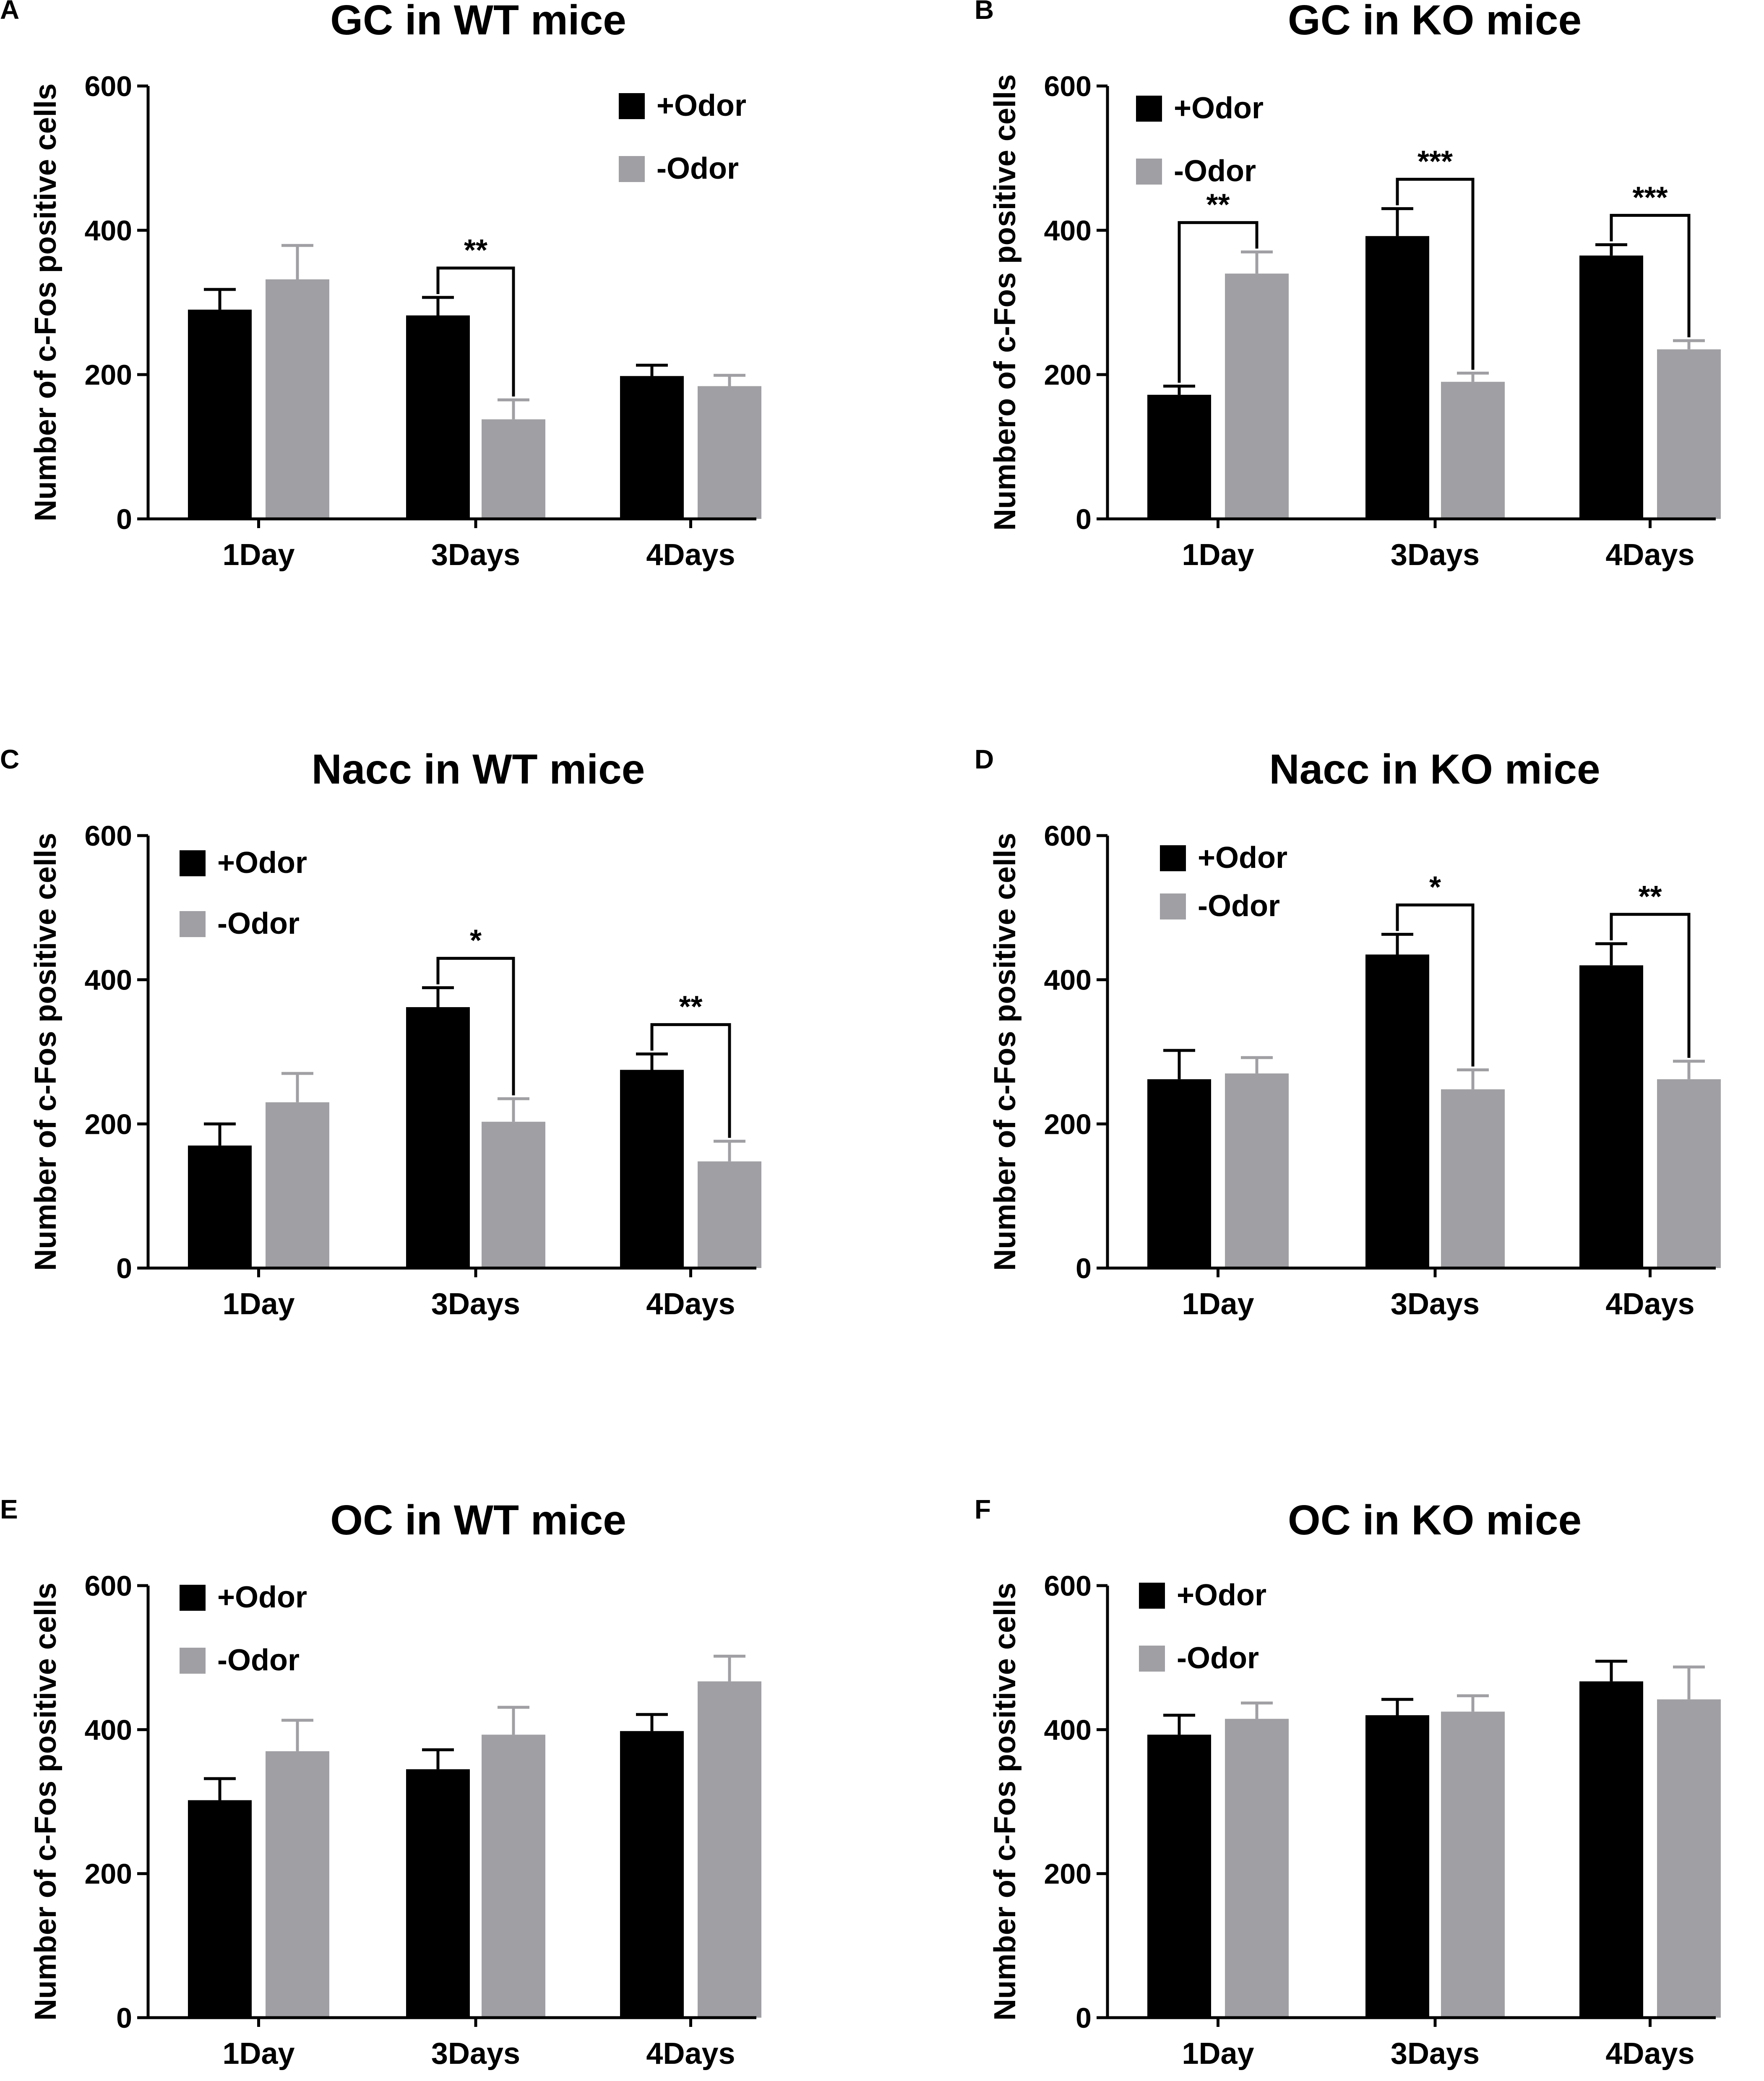 This screenshot has width=1764, height=2081. What do you see at coordinates (1005, 302) in the screenshot?
I see `y-axis-label: Numbero of c-Fos positive cells` at bounding box center [1005, 302].